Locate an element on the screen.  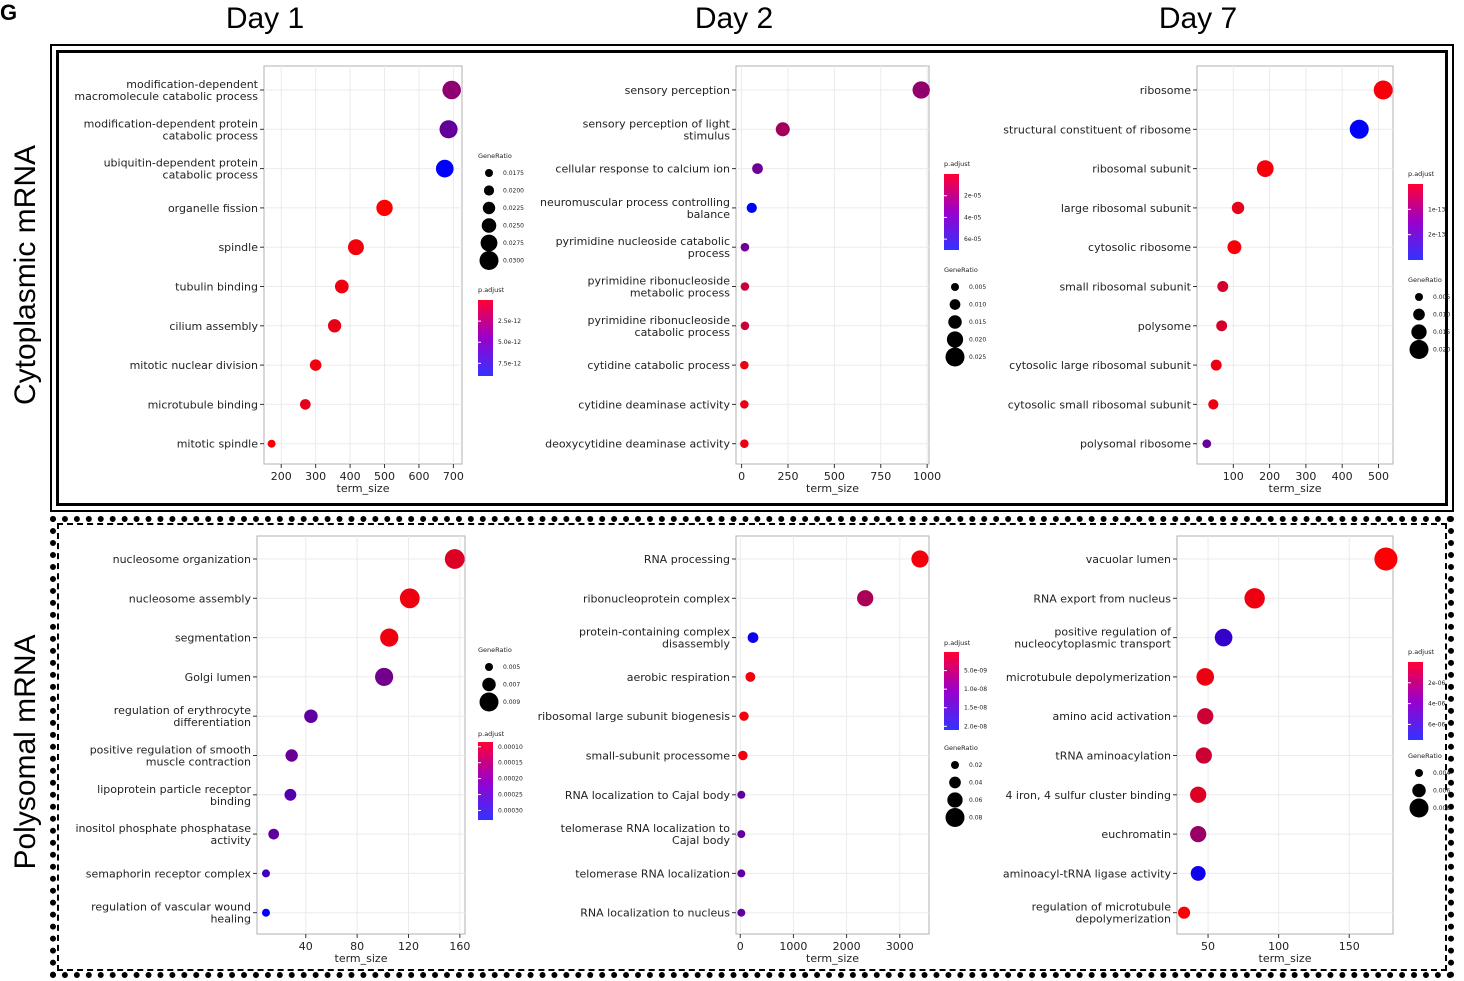
column-header-day-1: Day 1 is located at coordinates (265, 18).